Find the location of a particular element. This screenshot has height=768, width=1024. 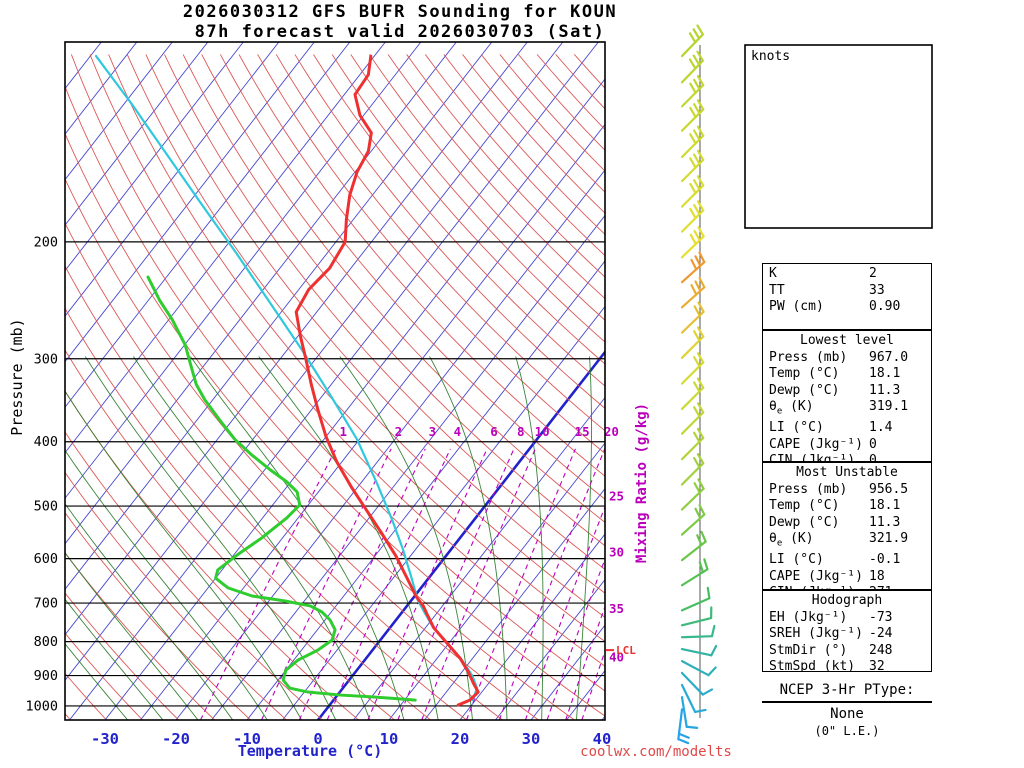

svg-text: 400 is located at coordinates (46, 442).